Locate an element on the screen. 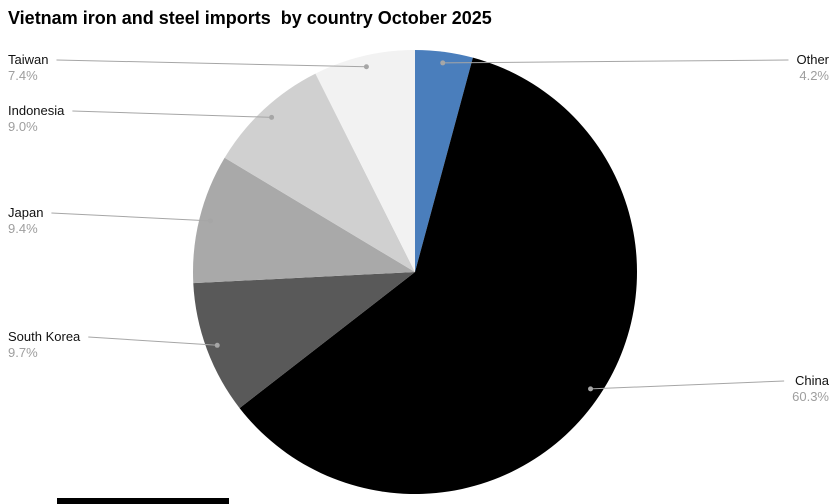  label-other-pct: 4.2% is located at coordinates (814, 75).